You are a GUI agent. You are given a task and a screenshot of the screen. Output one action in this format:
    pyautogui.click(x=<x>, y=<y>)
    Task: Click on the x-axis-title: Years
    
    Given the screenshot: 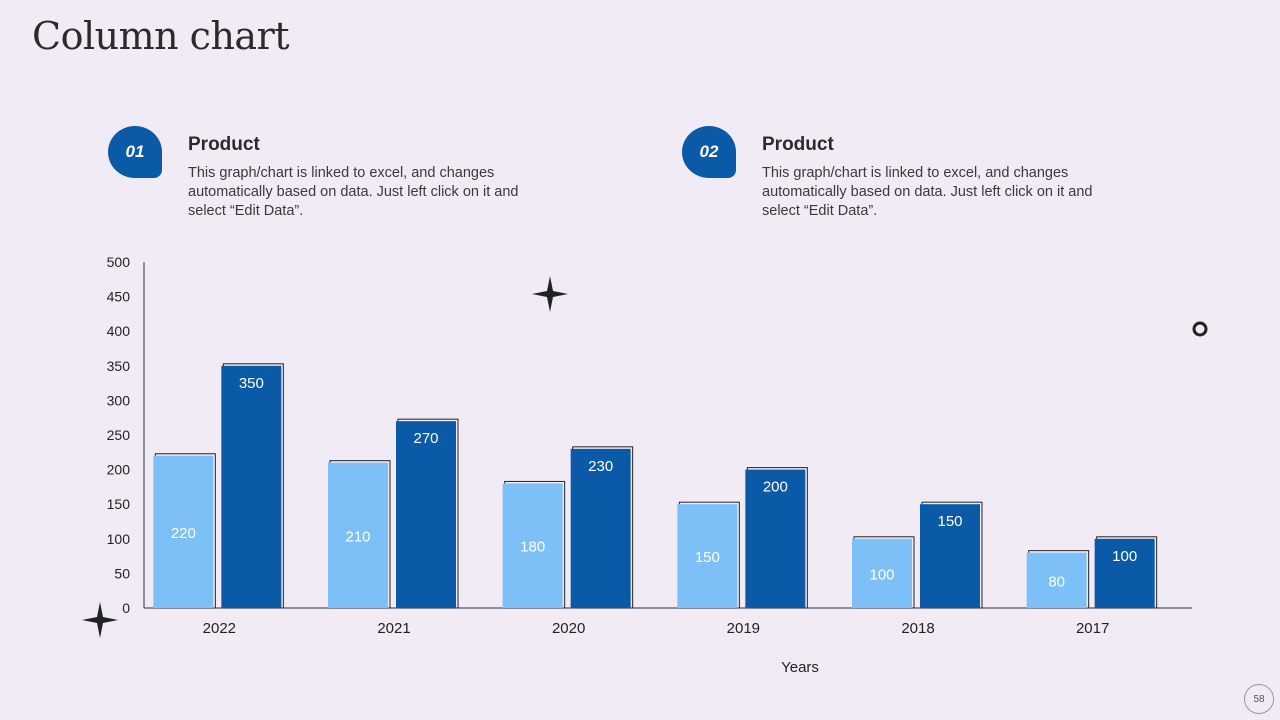 What is the action you would take?
    pyautogui.click(x=800, y=667)
    